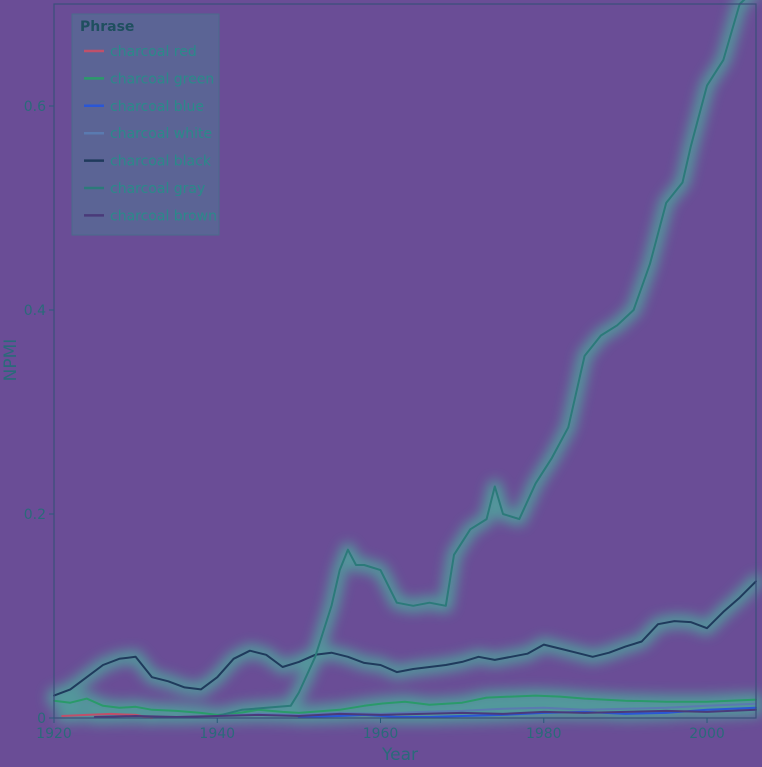 This screenshot has width=762, height=767. Describe the element at coordinates (707, 734) in the screenshot. I see `x-tick-label: 2000` at that location.